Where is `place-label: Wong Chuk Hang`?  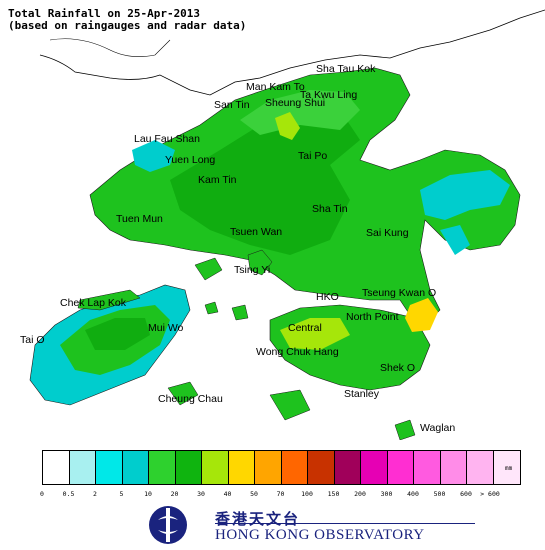 place-label: Wong Chuk Hang is located at coordinates (297, 352).